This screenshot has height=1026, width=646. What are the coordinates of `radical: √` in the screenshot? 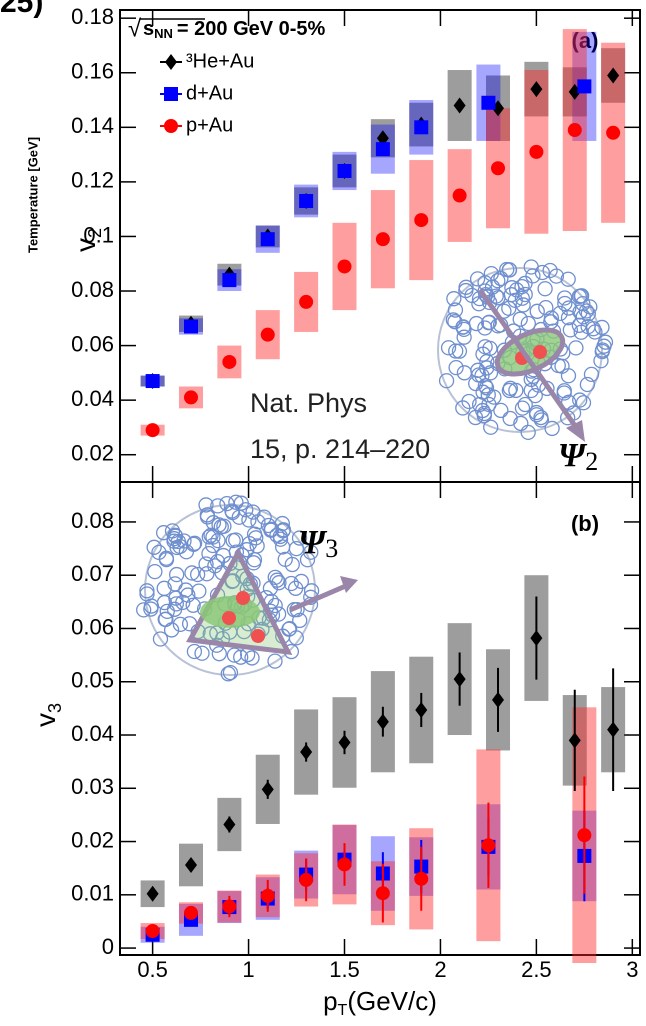 It's located at (135, 28).